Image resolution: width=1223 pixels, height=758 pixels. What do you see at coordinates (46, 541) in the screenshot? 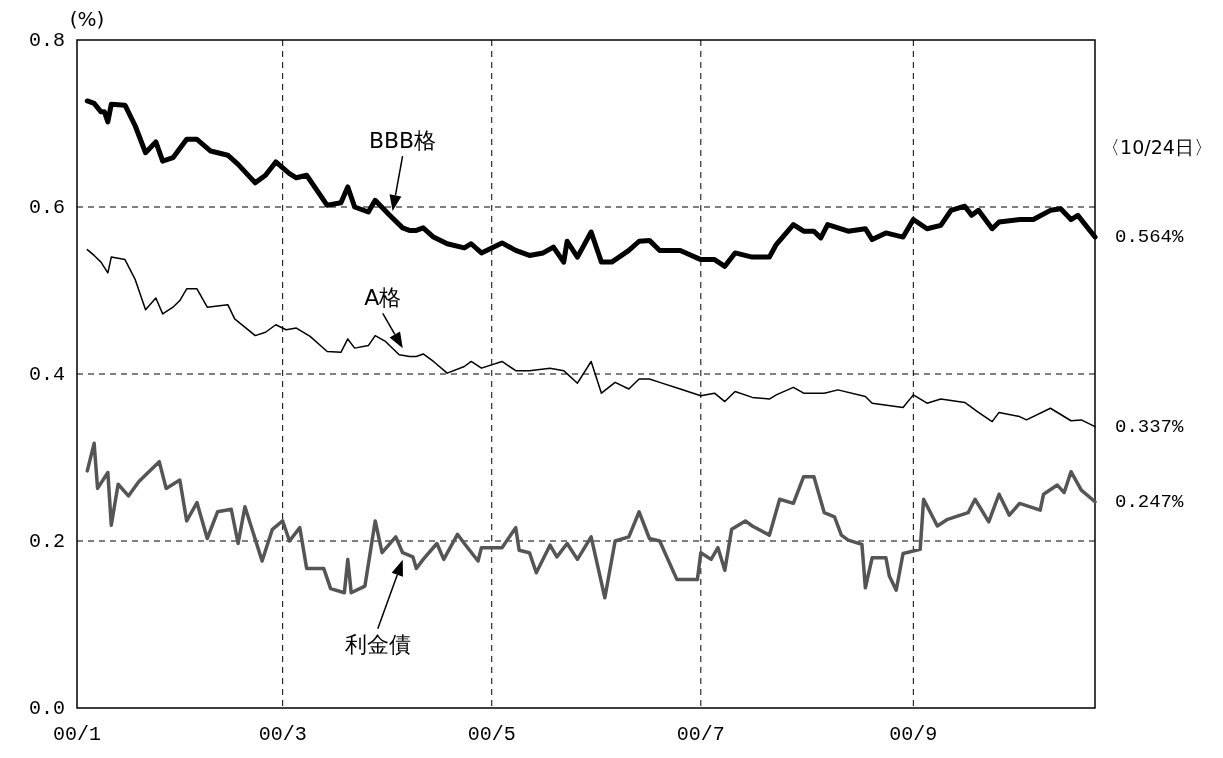
I see `y-tick-label: 0.2` at bounding box center [46, 541].